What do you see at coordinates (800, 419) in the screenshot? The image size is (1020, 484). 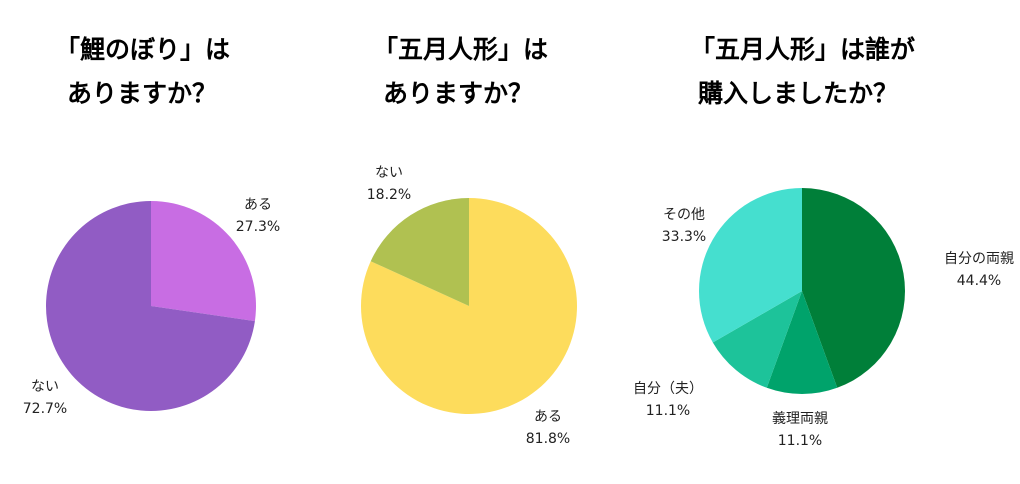 I see `slice-label: 義理両親` at bounding box center [800, 419].